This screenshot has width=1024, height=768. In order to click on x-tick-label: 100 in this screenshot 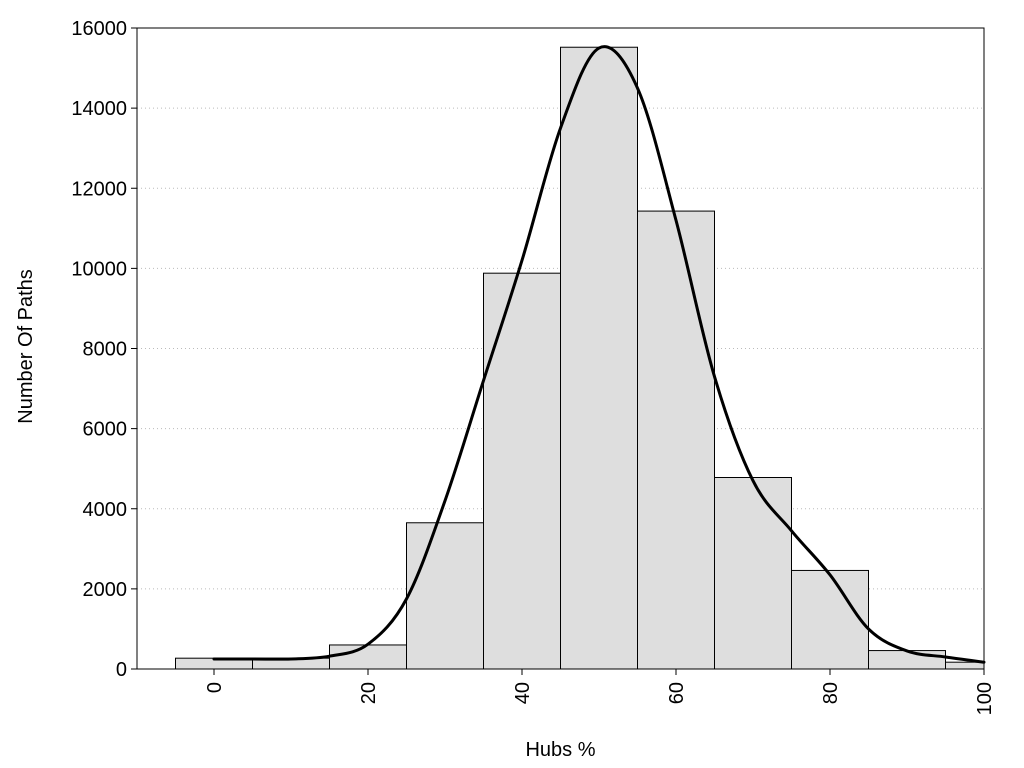, I will do `click(985, 698)`.